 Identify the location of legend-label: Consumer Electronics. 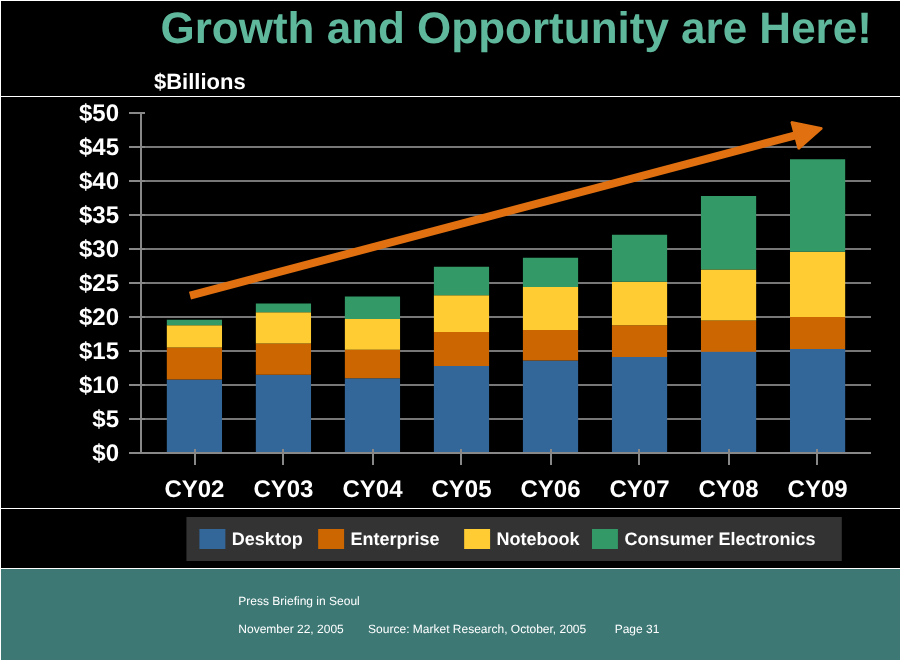
(720, 539).